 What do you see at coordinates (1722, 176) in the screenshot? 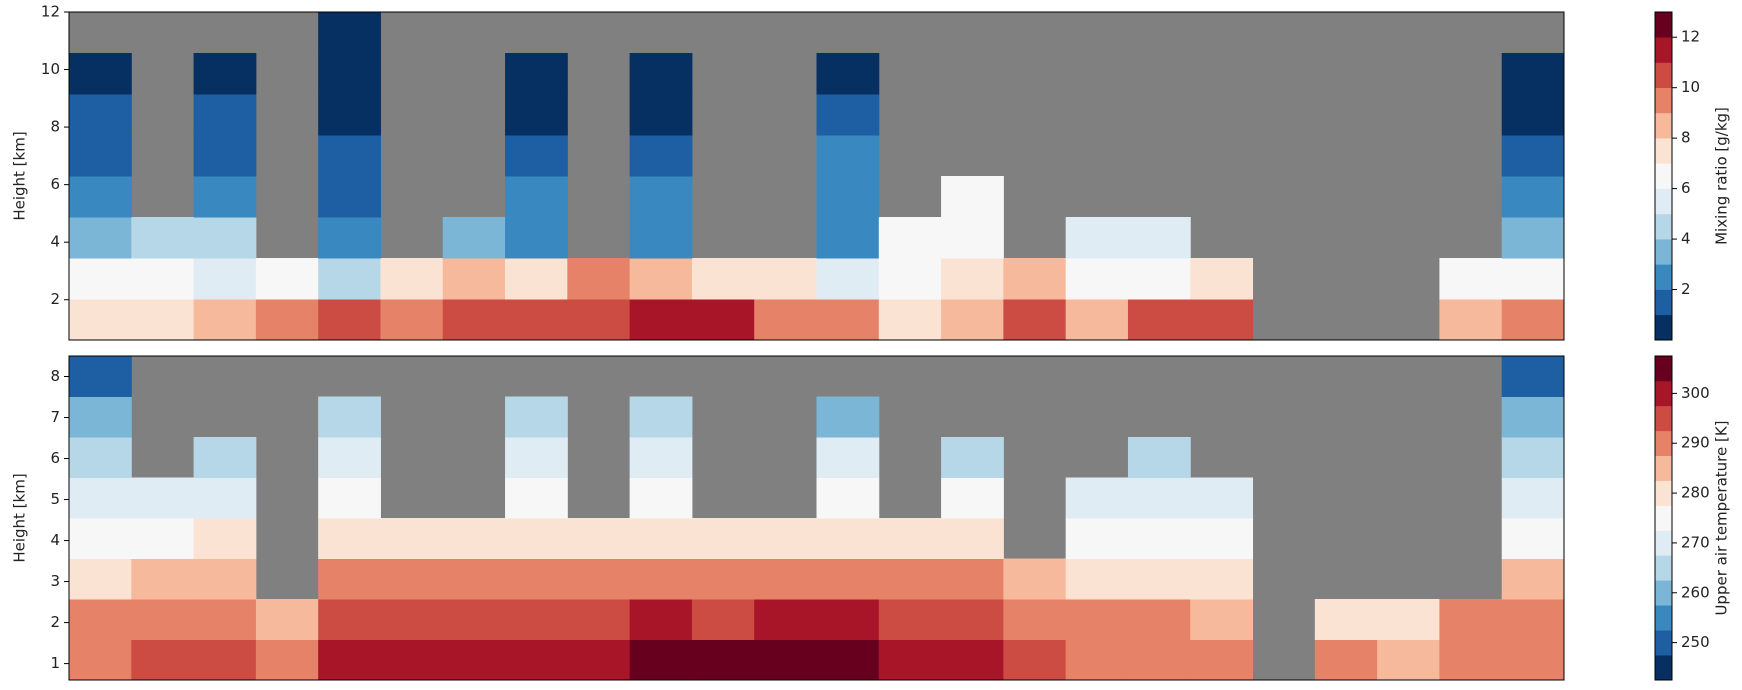
I see `colorbar-label: Mixing ratio [g/kg]` at bounding box center [1722, 176].